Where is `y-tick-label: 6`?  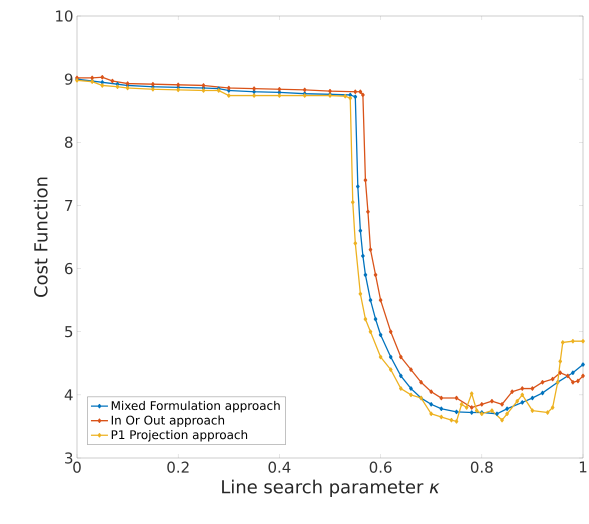 y-tick-label: 6 is located at coordinates (69, 268).